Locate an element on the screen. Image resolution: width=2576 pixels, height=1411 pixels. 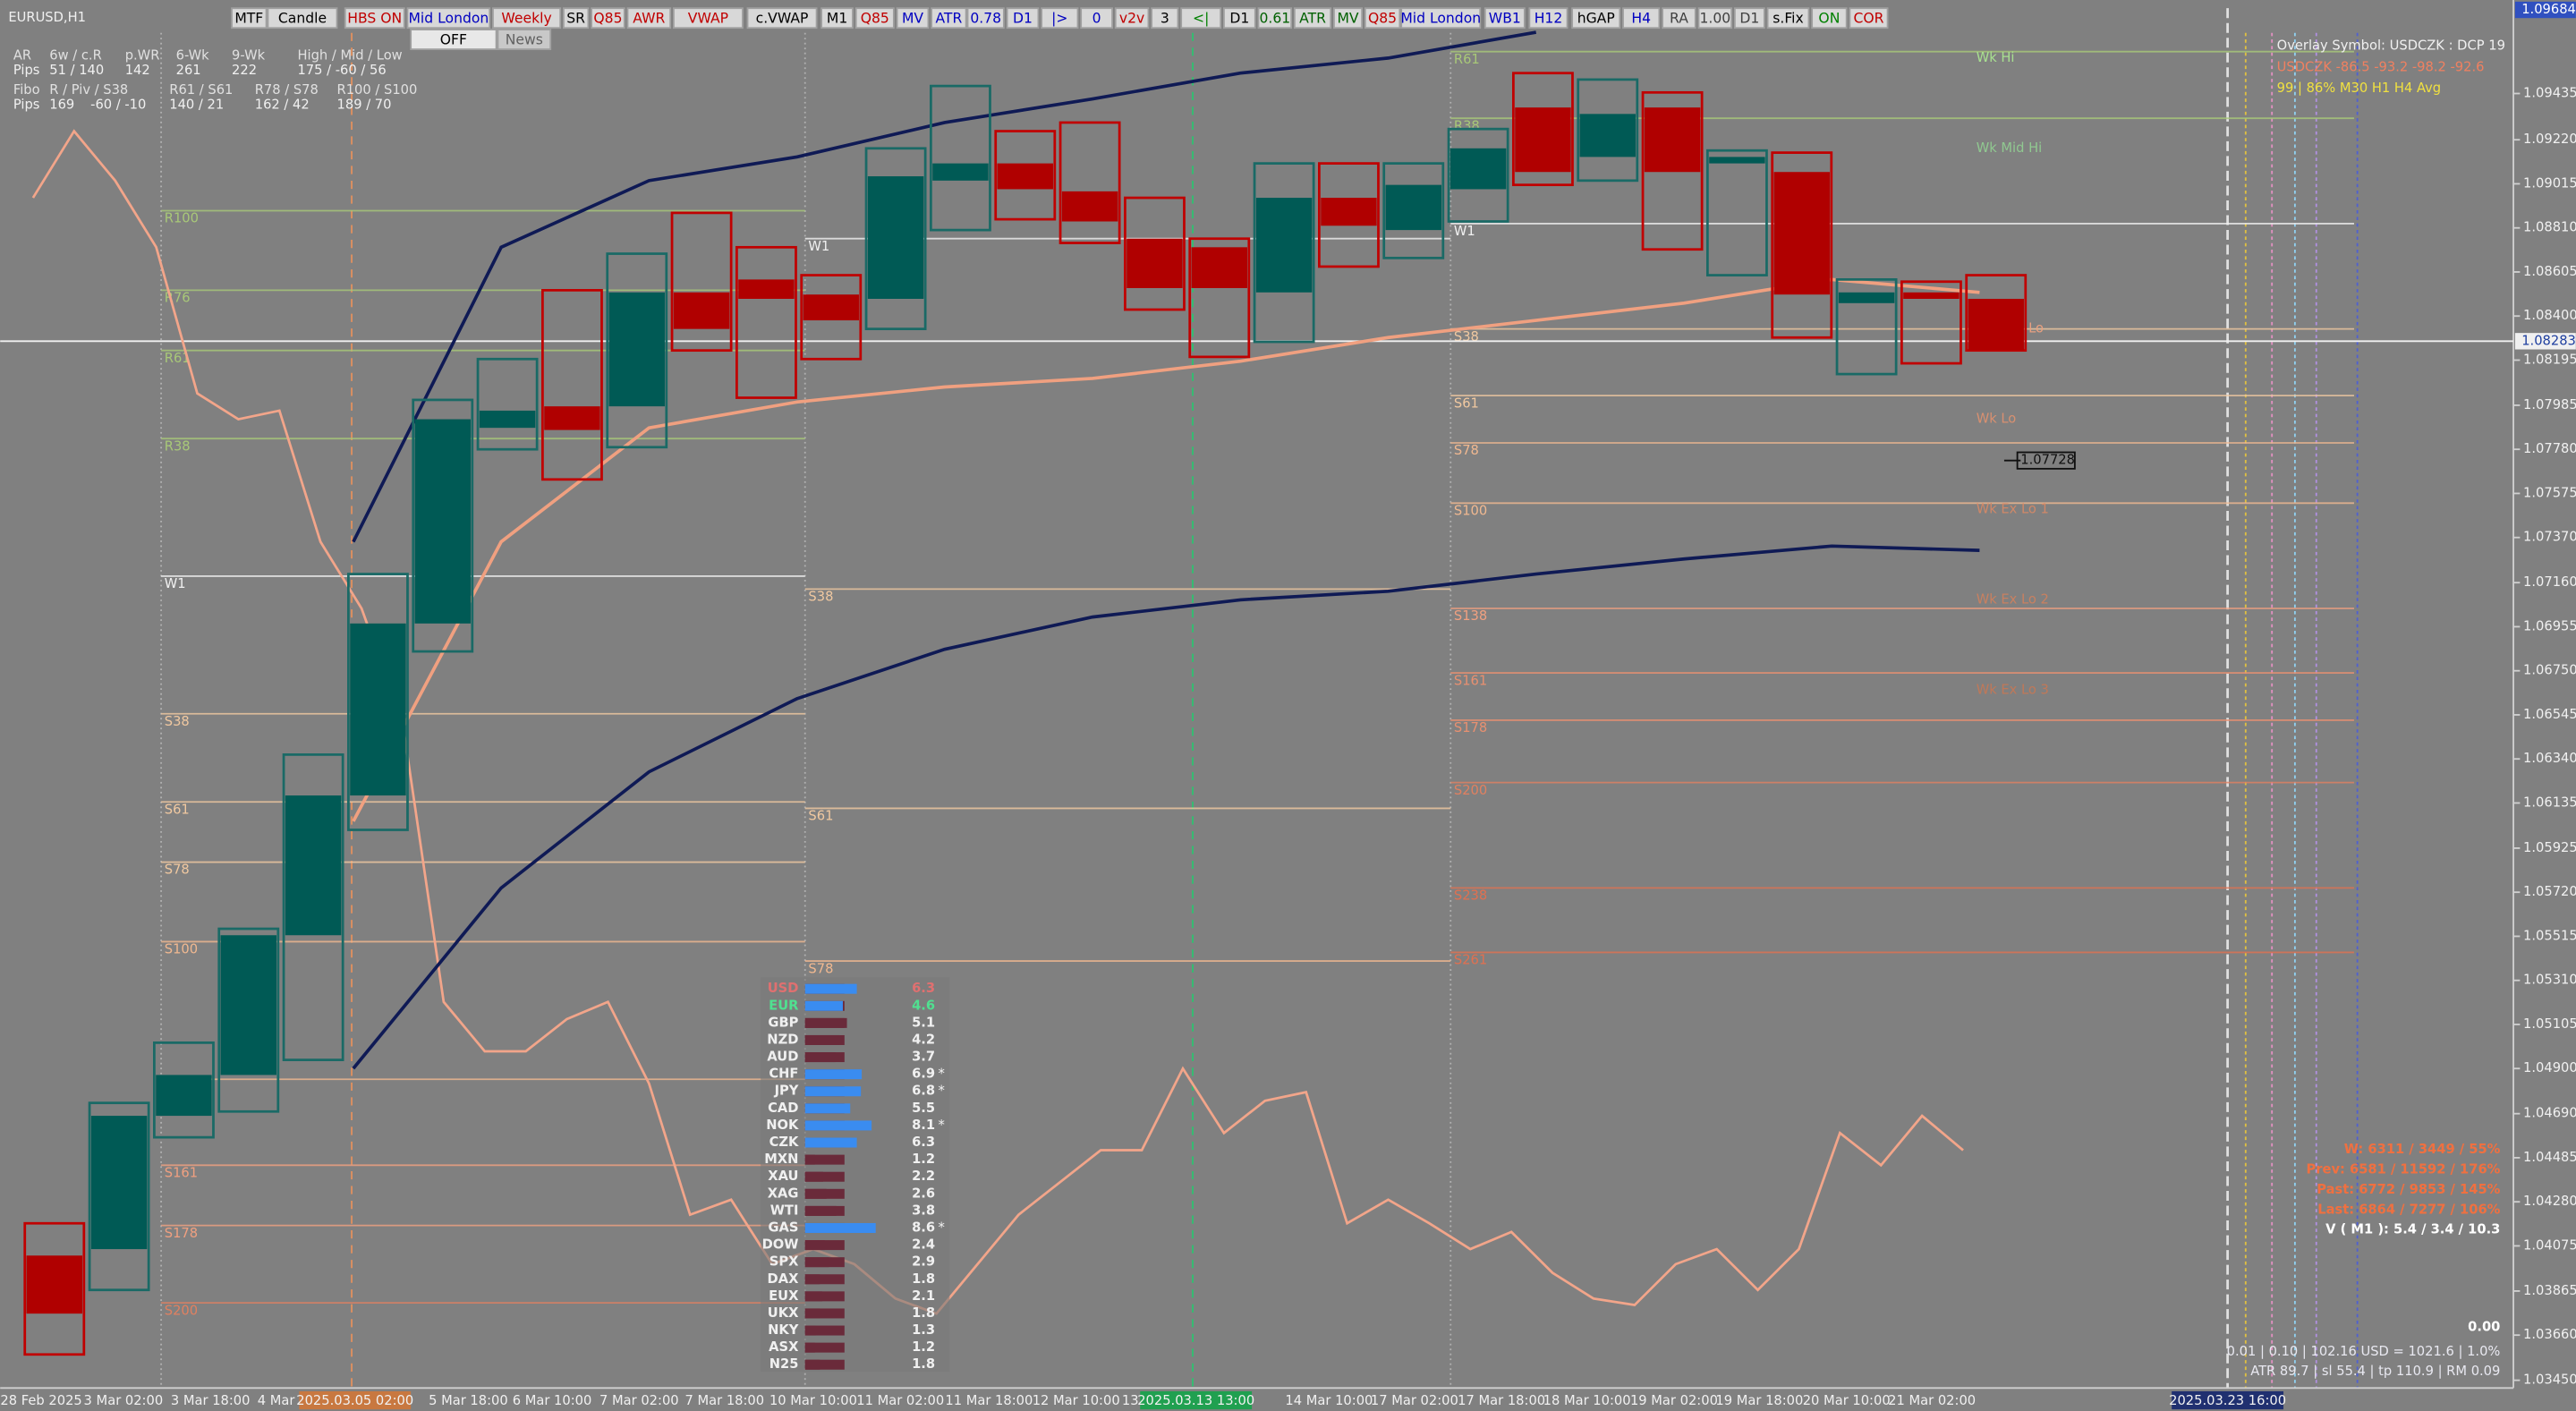
toolbar-button-label: VWAP is located at coordinates (708, 19).